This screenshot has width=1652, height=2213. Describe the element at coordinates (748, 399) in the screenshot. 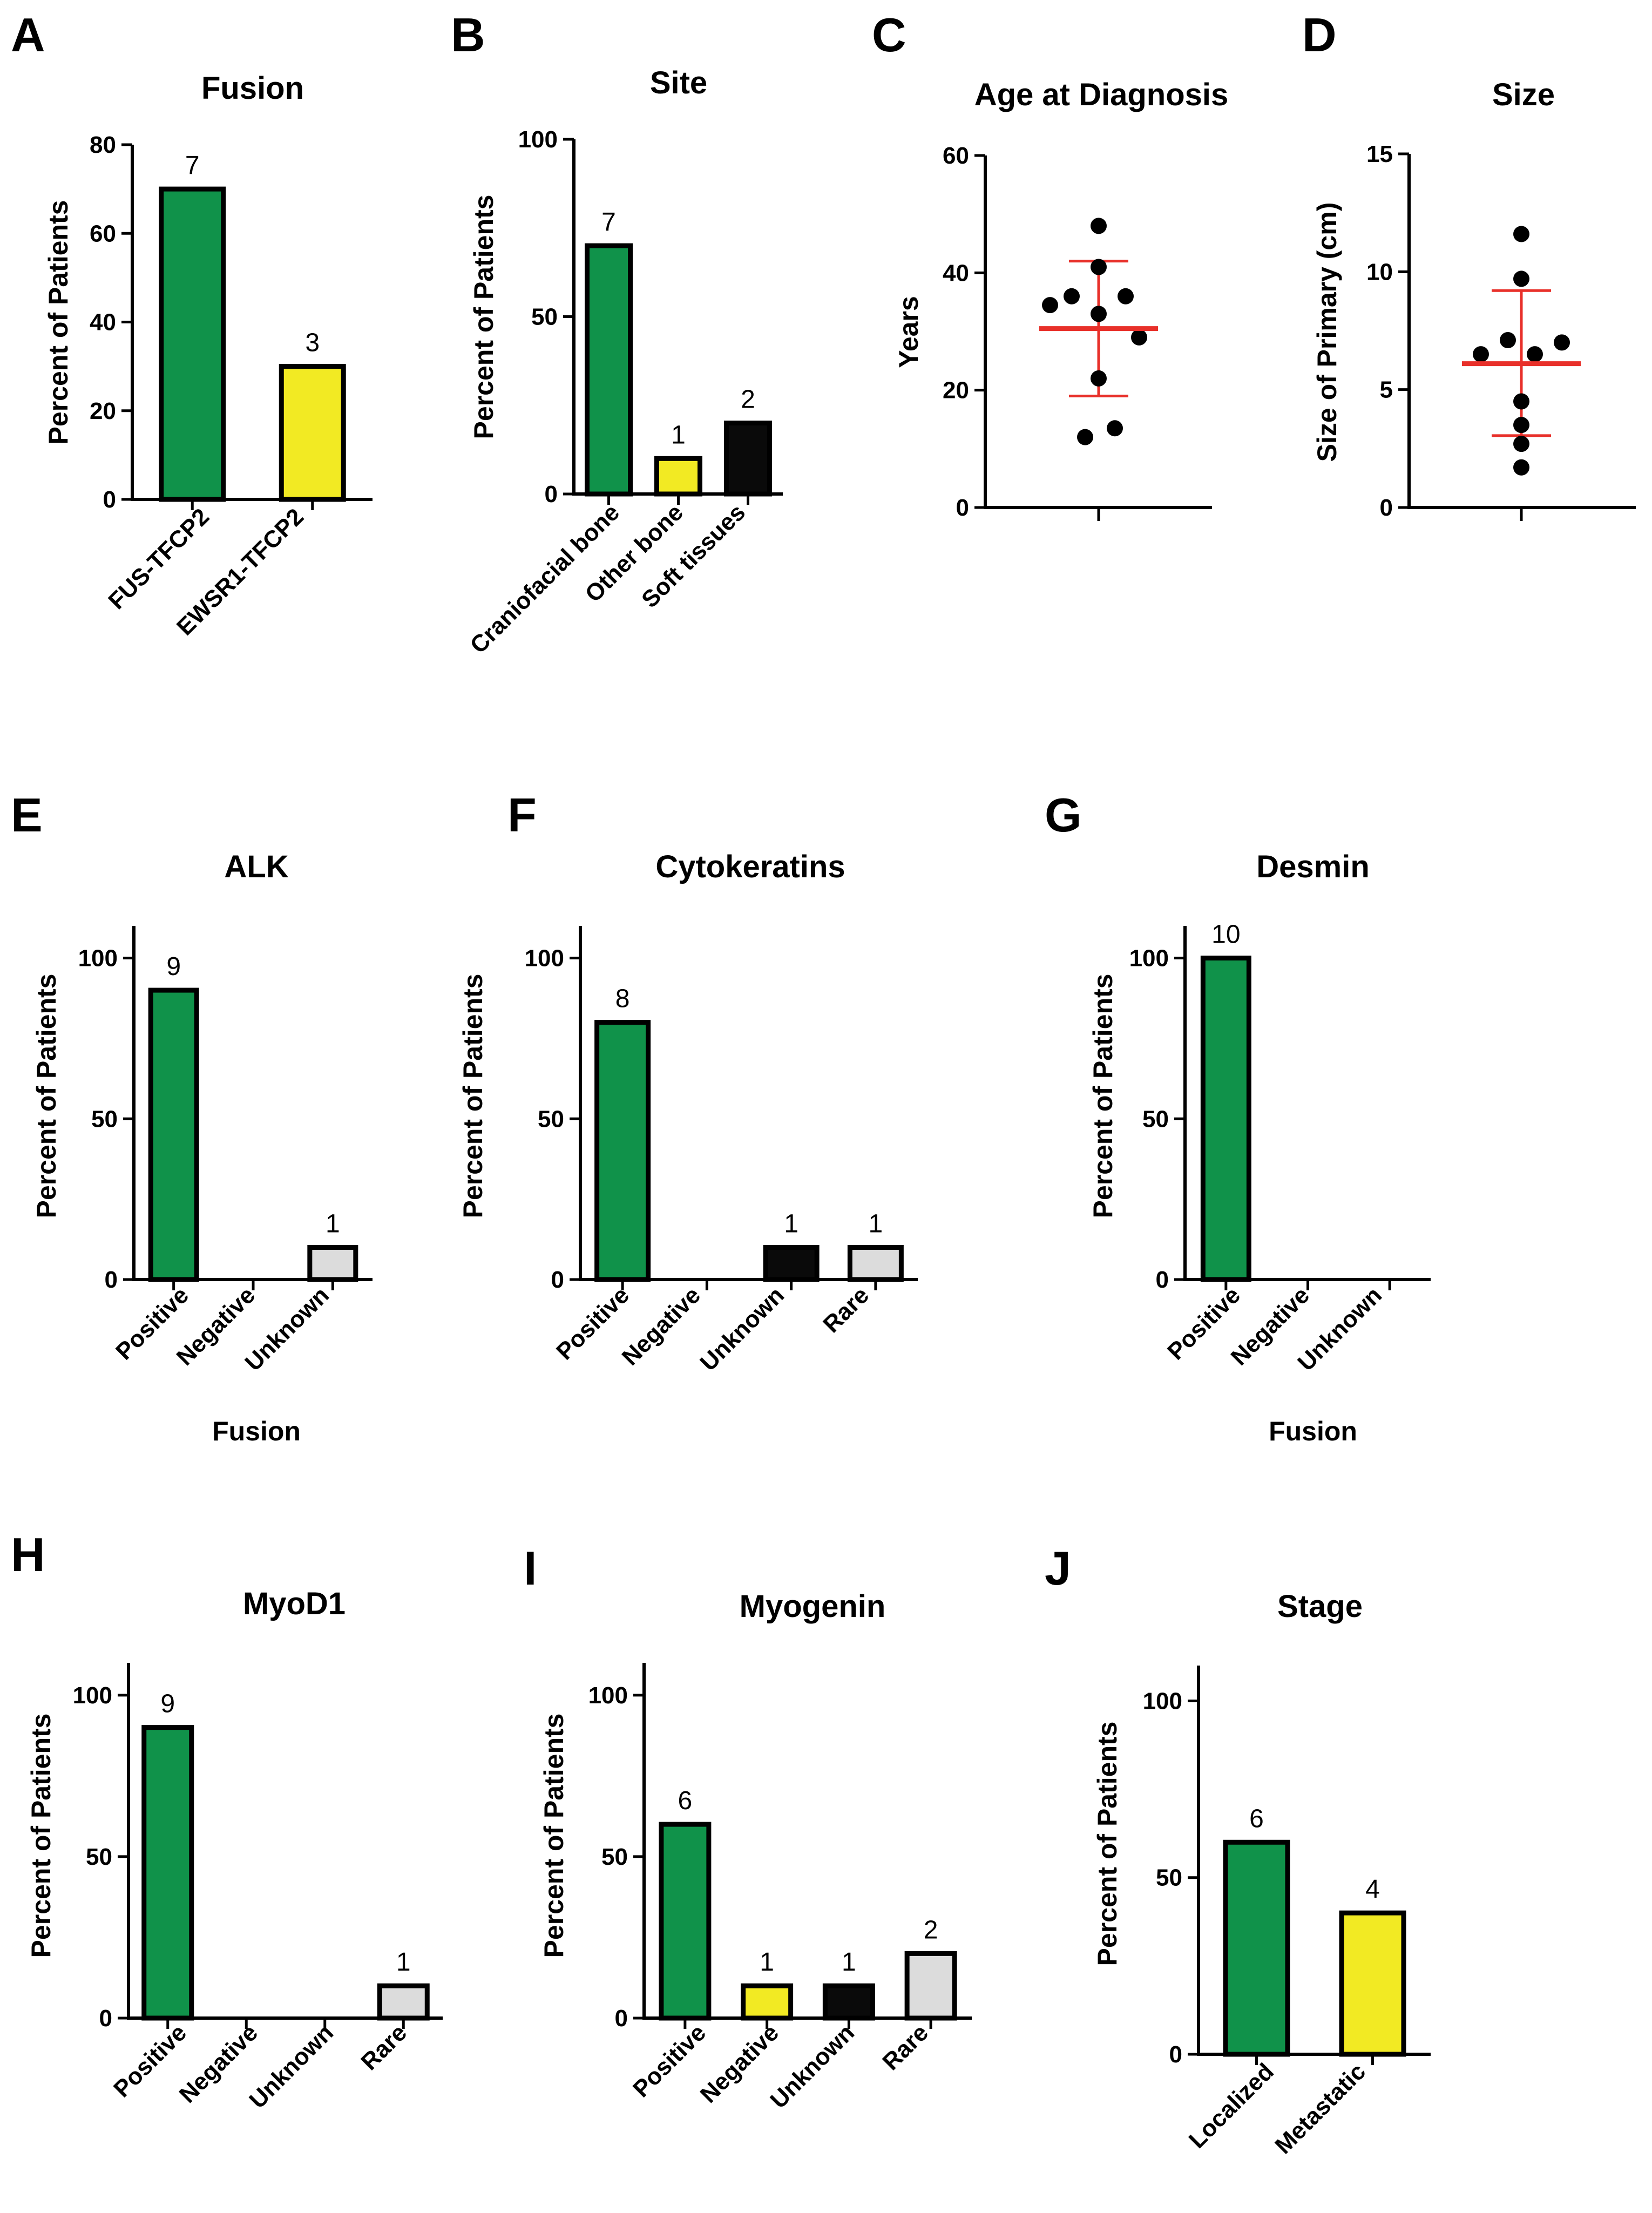

I see `data-label: 2` at that location.